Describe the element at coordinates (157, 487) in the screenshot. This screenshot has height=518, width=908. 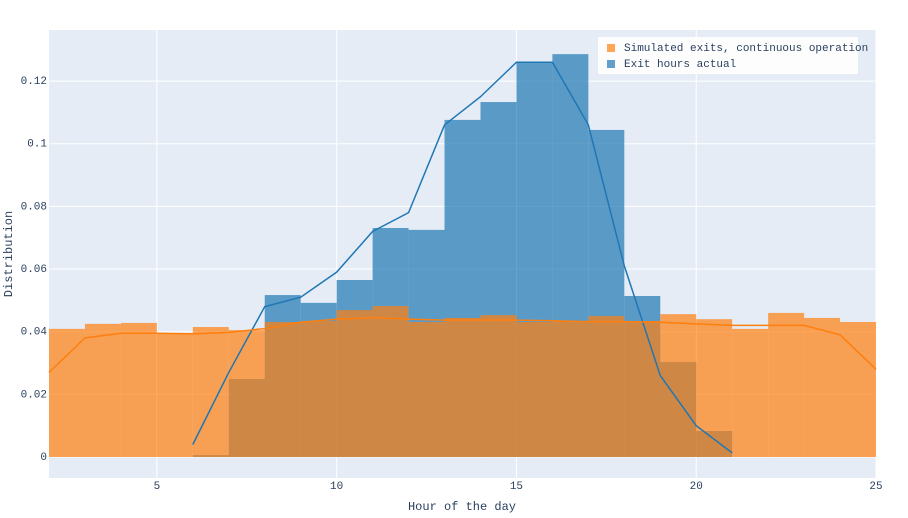
I see `x-tick-label: 5` at that location.